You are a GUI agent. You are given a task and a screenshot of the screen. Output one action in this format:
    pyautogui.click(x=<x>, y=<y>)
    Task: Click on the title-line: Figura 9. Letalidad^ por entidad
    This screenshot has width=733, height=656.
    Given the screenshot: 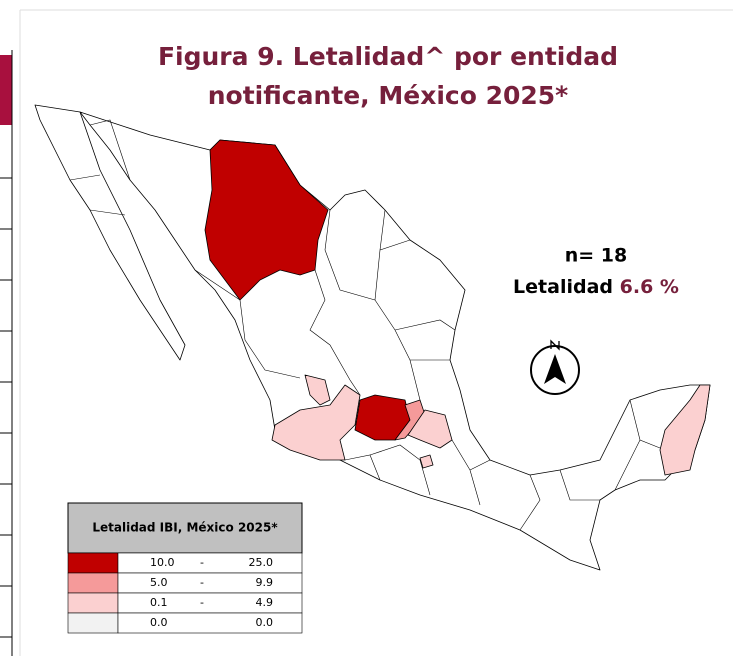 What is the action you would take?
    pyautogui.click(x=388, y=56)
    